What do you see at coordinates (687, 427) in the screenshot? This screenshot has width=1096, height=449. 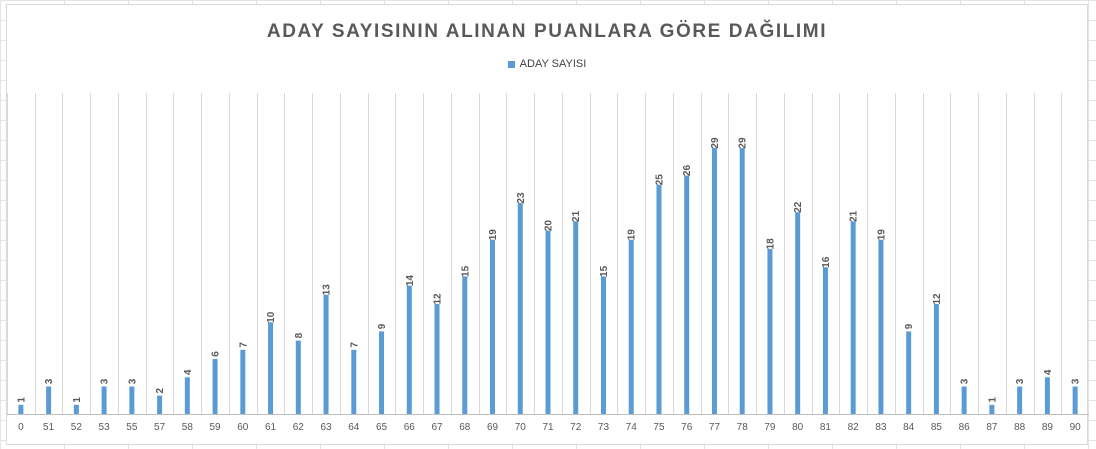 I see `x-tick-label: 76` at bounding box center [687, 427].